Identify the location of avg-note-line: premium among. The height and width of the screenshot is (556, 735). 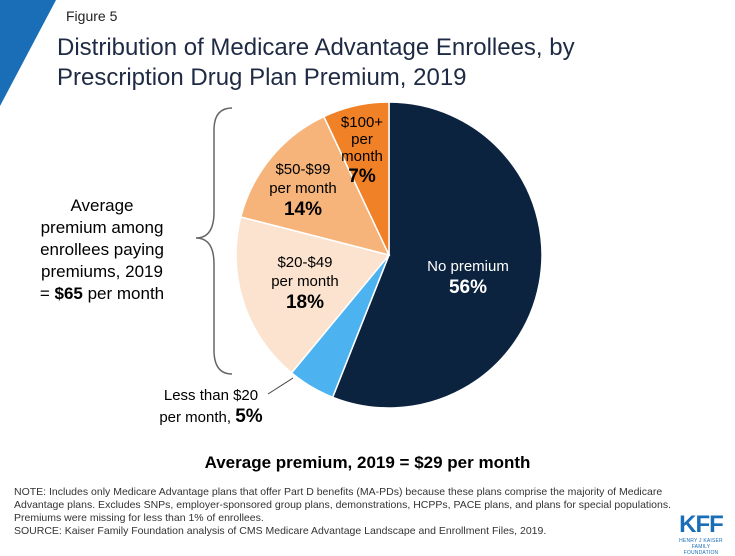
(102, 227).